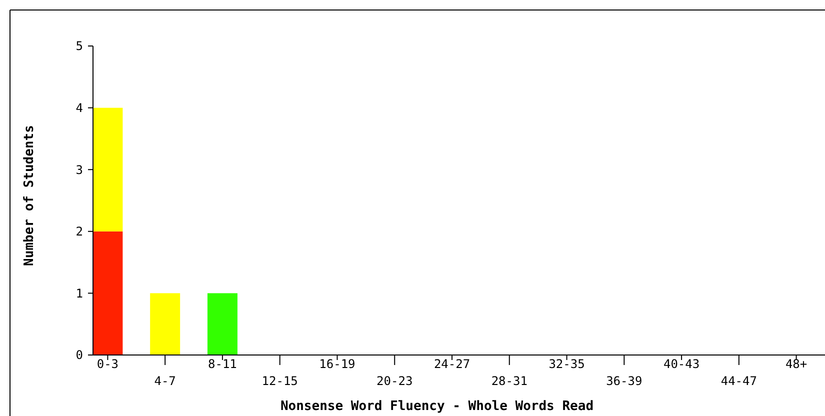  What do you see at coordinates (437, 406) in the screenshot?
I see `x-axis-title: Nonsense Word Fluency - Whole Words Read` at bounding box center [437, 406].